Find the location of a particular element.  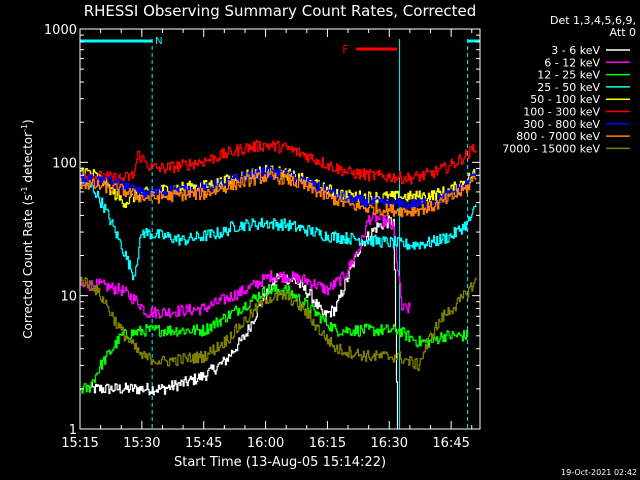

legend-label-7: 800 - 7000 keV is located at coordinates (558, 136).